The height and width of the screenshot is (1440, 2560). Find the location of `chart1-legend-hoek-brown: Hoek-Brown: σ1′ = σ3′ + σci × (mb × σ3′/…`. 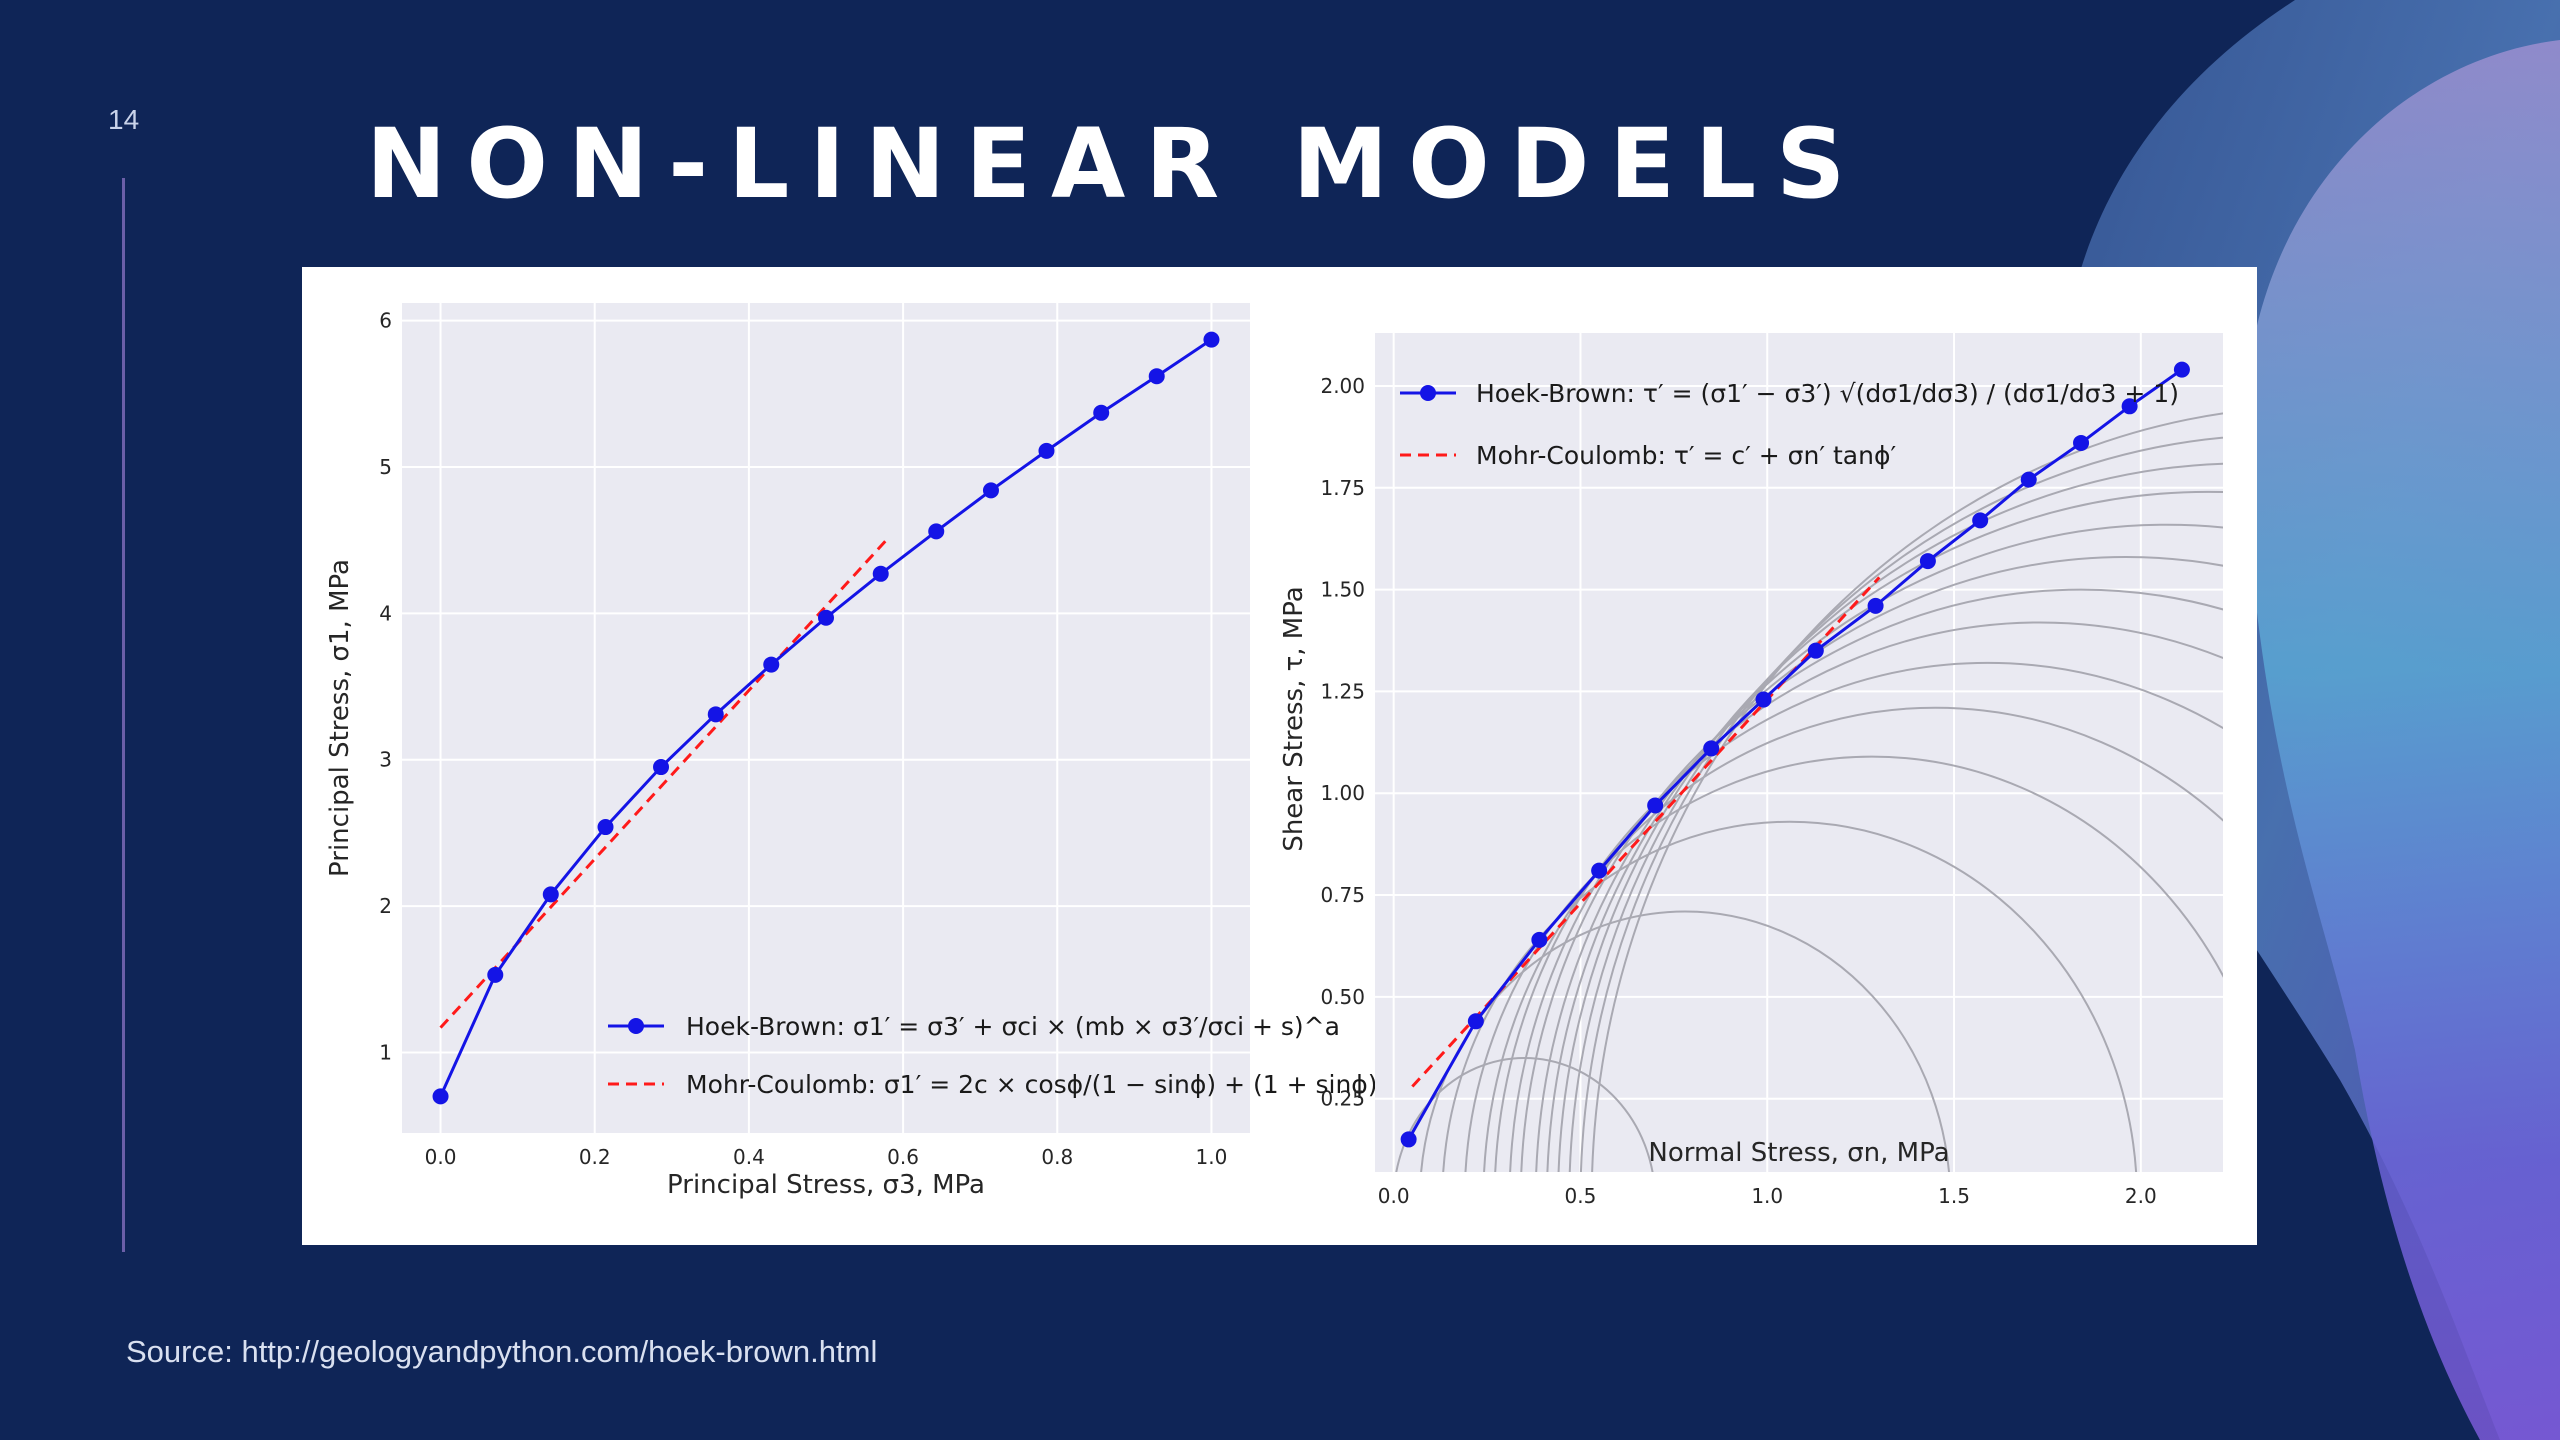

chart1-legend-hoek-brown: Hoek-Brown: σ1′ = σ3′ + σci × (mb × σ3′/… is located at coordinates (1013, 1026).